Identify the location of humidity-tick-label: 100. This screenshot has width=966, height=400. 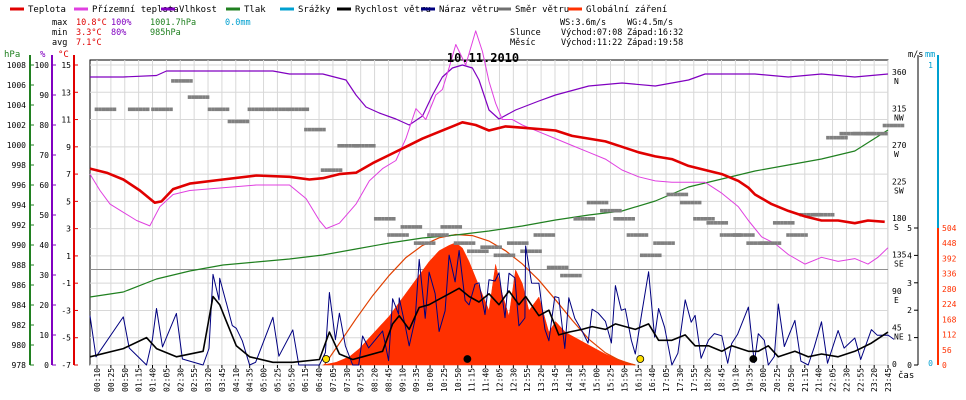
(42, 65).